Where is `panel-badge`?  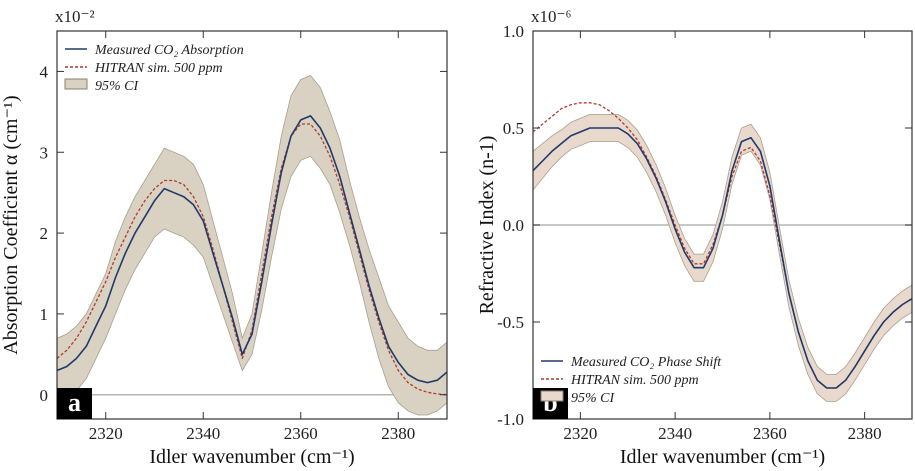
panel-badge is located at coordinates (74, 403).